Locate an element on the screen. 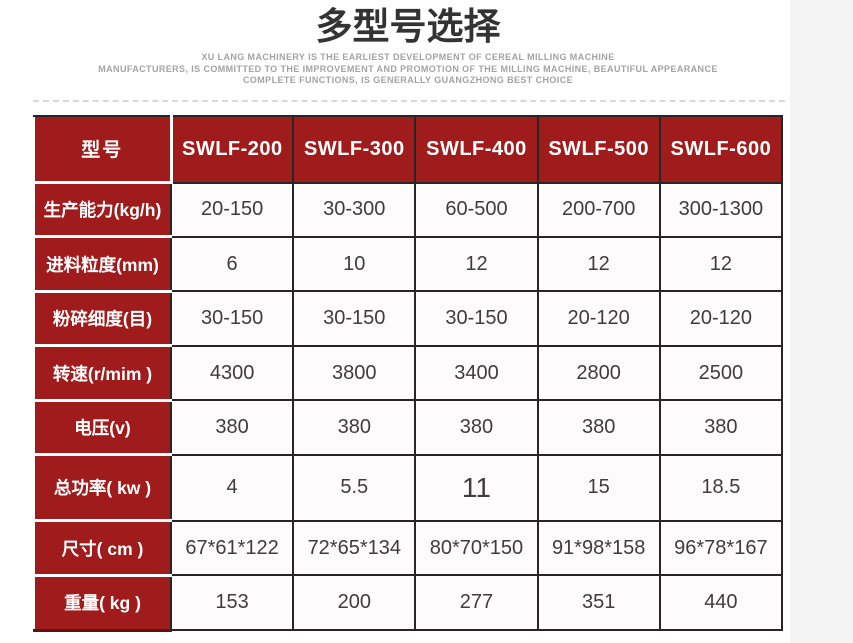 This screenshot has width=853, height=643. spec-value-cell: 67*61*122 is located at coordinates (232, 548).